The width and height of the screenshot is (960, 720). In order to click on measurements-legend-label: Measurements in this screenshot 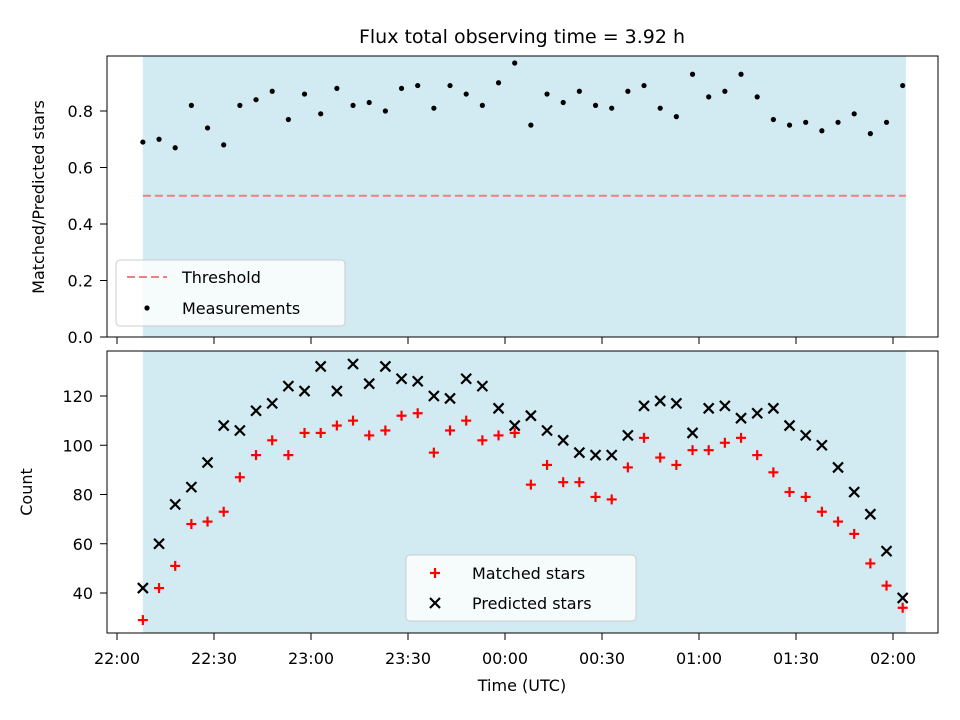, I will do `click(241, 308)`.